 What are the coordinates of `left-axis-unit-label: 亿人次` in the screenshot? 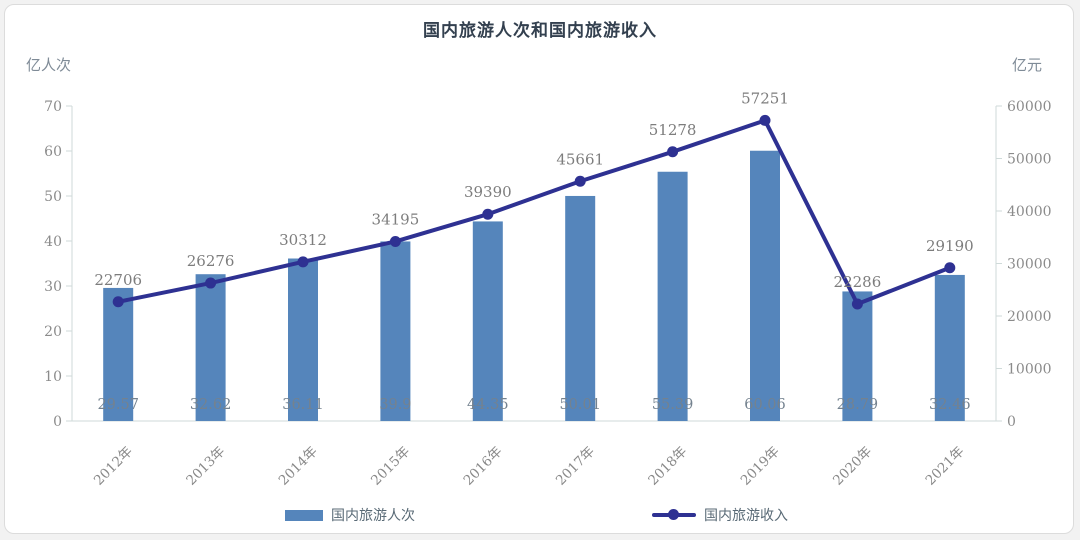 It's located at (49, 65).